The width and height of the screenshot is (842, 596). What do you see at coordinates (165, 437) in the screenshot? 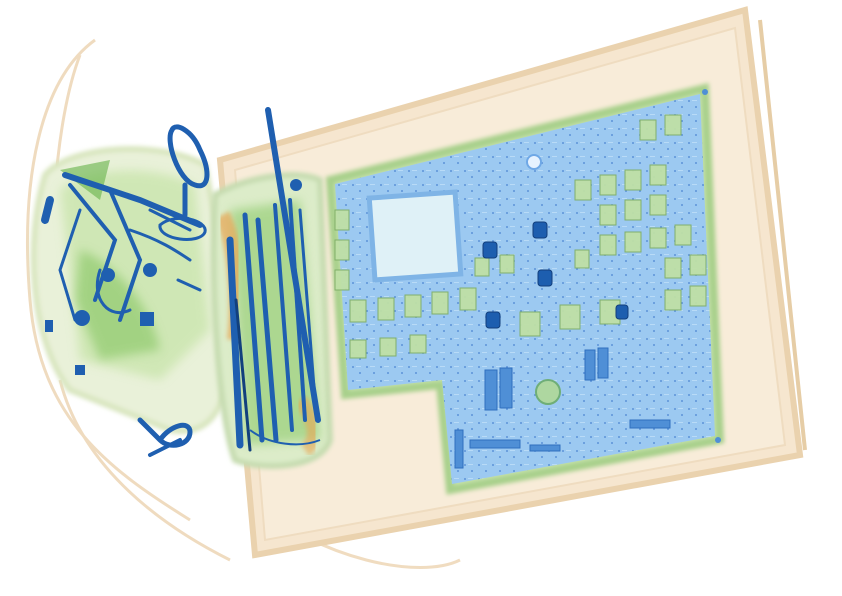
I see `clips` at bounding box center [165, 437].